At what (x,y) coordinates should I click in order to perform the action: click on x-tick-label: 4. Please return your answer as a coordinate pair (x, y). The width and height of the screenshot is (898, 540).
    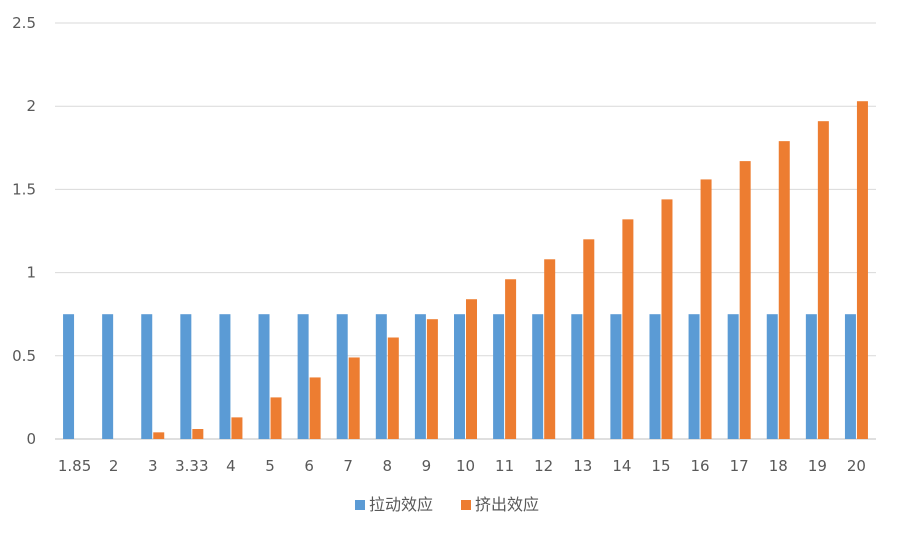
    Looking at the image, I should click on (231, 466).